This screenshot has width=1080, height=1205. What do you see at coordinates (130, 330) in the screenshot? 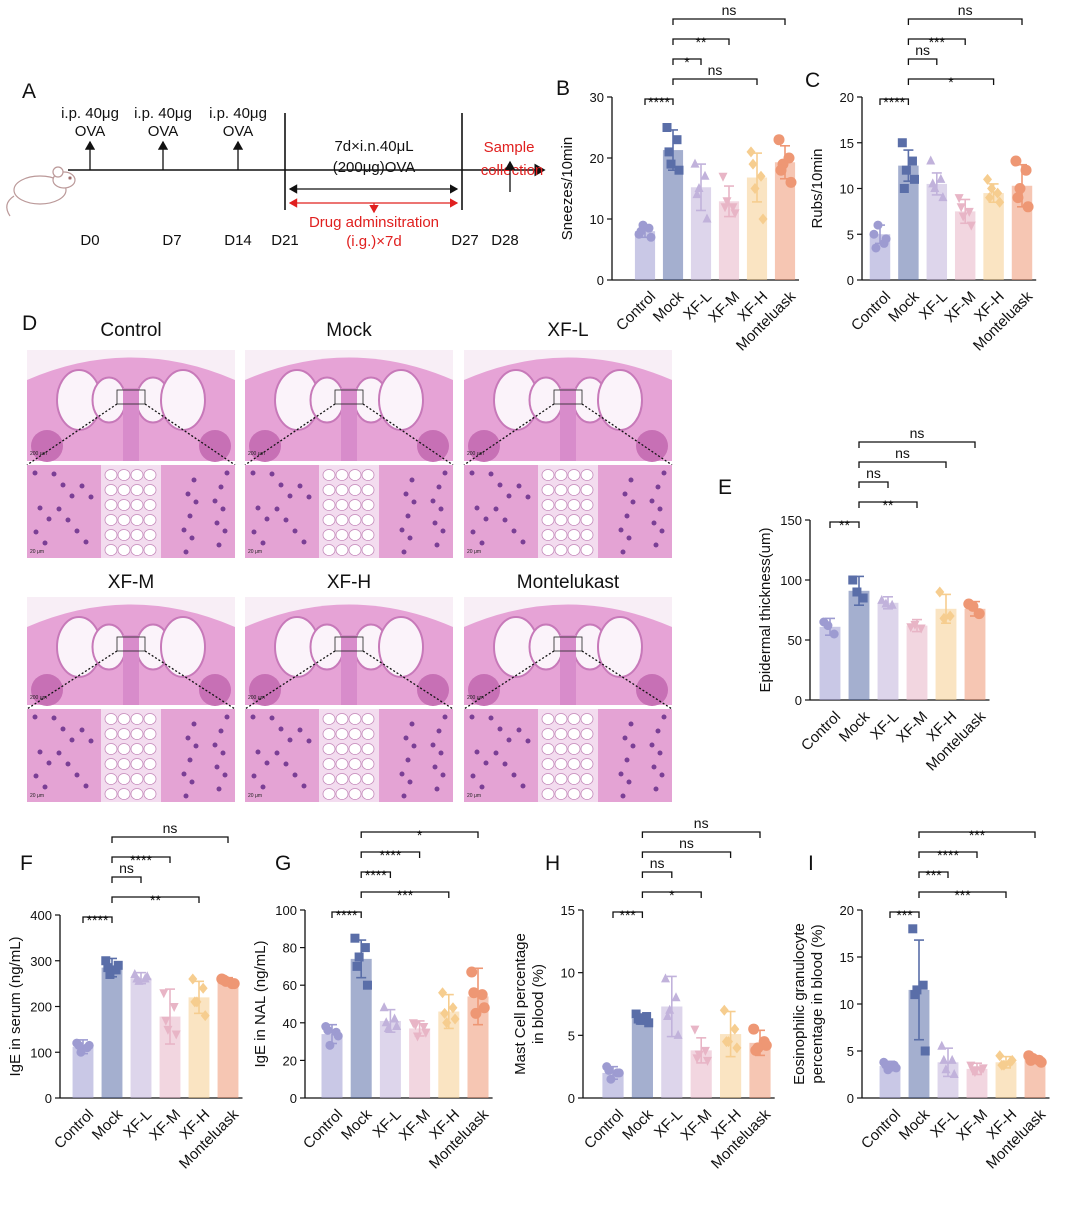
I see `group-label: Control` at bounding box center [130, 330].